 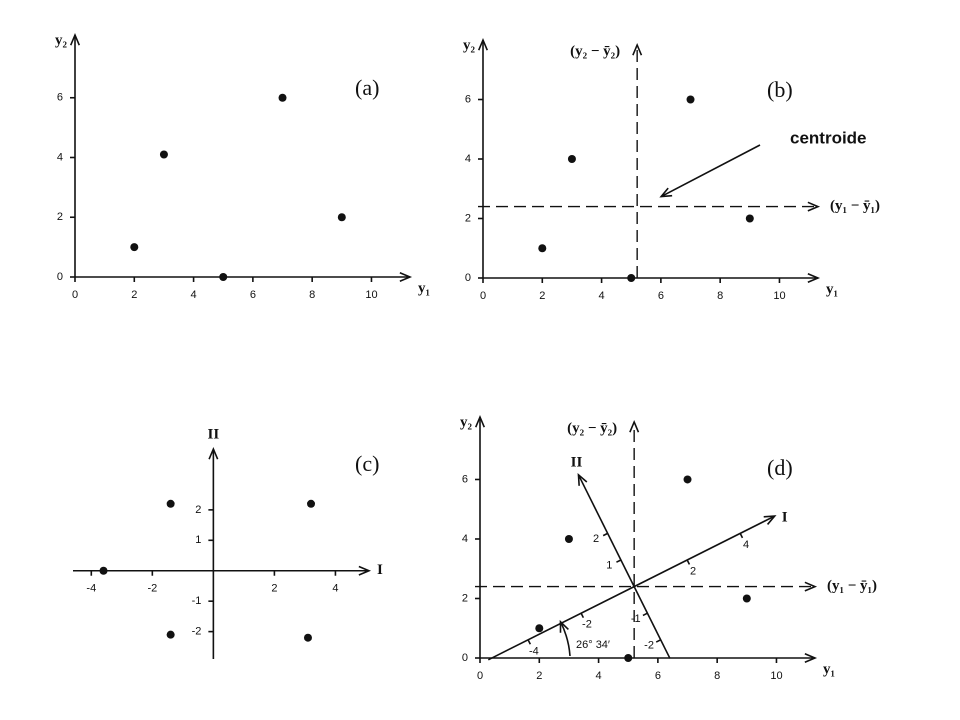 What do you see at coordinates (198, 540) in the screenshot?
I see `y-tick-label: 1` at bounding box center [198, 540].